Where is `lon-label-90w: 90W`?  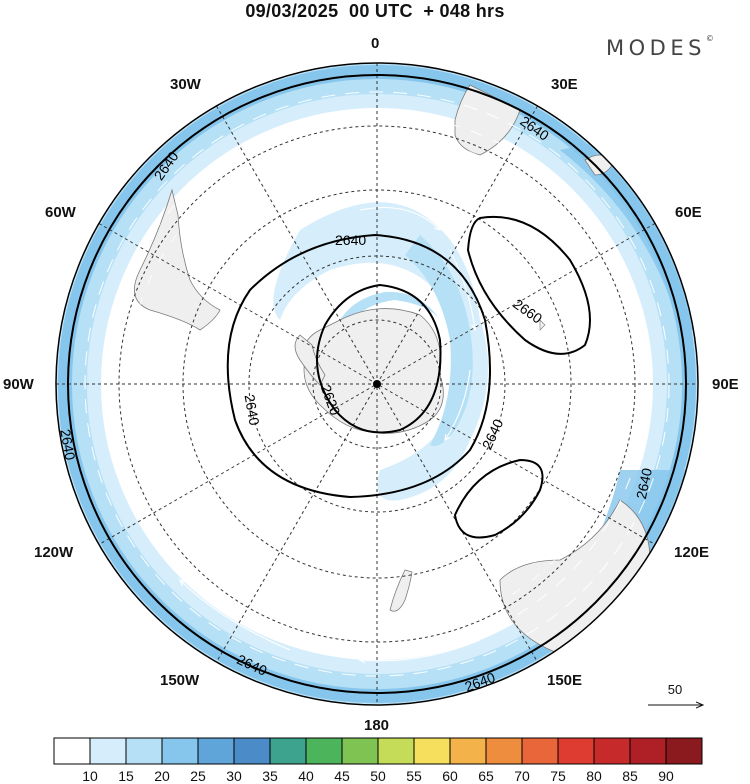 lon-label-90w: 90W is located at coordinates (18, 384).